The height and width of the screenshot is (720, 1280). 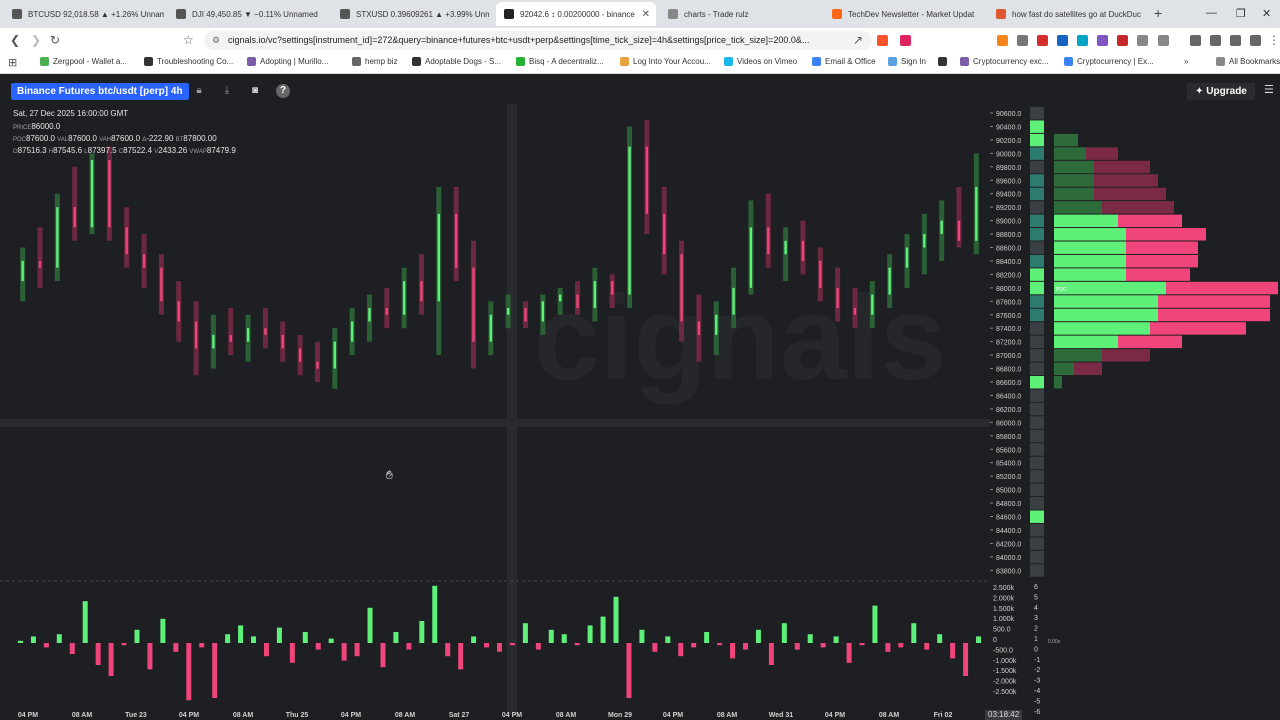 I want to click on extensions-puzzle-icon, so click(x=1142, y=40).